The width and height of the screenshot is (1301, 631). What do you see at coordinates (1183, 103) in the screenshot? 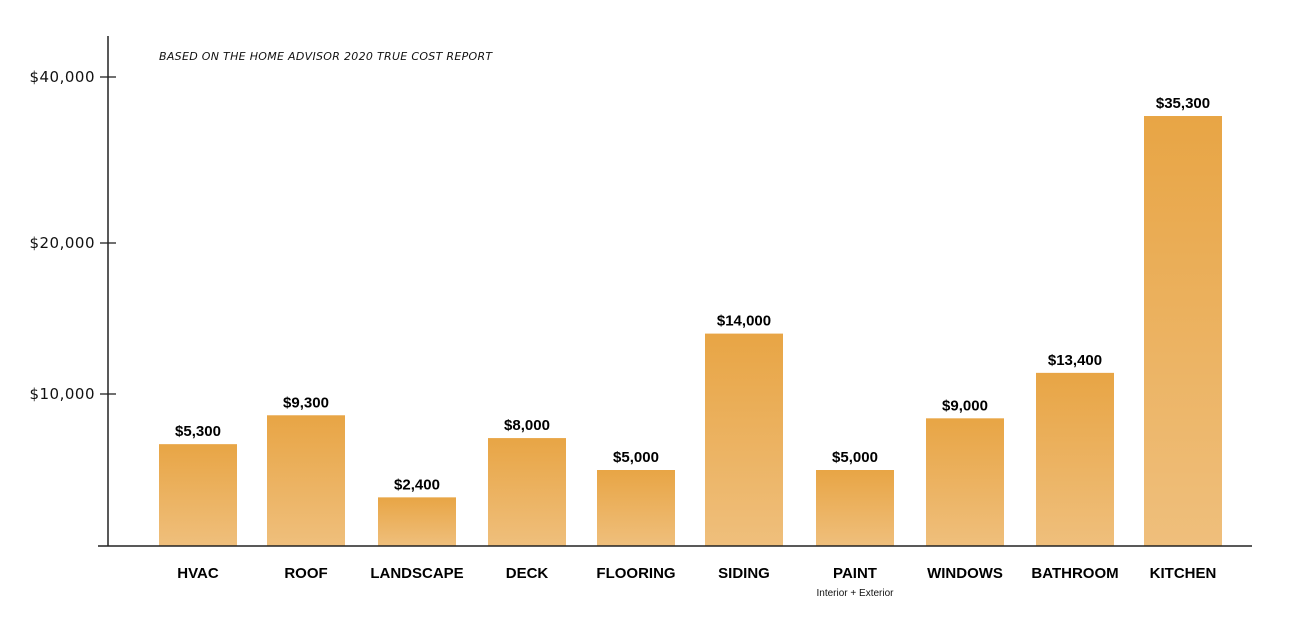
I see `value-label: $35,300` at bounding box center [1183, 103].